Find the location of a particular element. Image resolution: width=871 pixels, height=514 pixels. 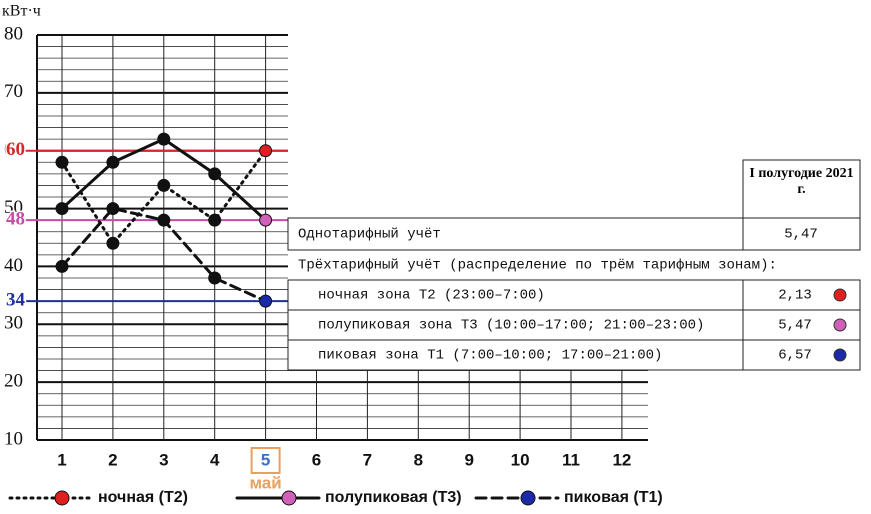

highlight-label: май is located at coordinates (265, 482).